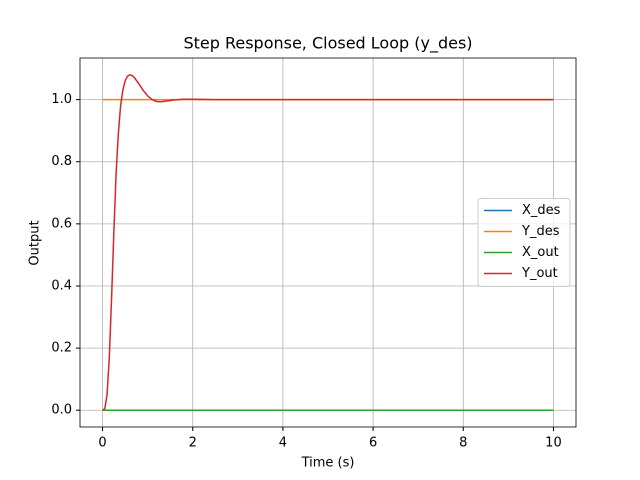  Describe the element at coordinates (540, 252) in the screenshot. I see `legend-label: X_out` at that location.